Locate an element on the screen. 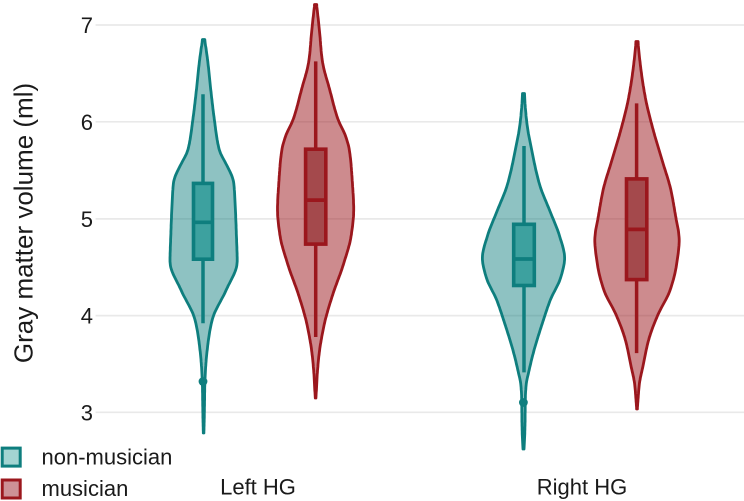 This screenshot has height=501, width=744. svg-text: 5 is located at coordinates (87, 219).